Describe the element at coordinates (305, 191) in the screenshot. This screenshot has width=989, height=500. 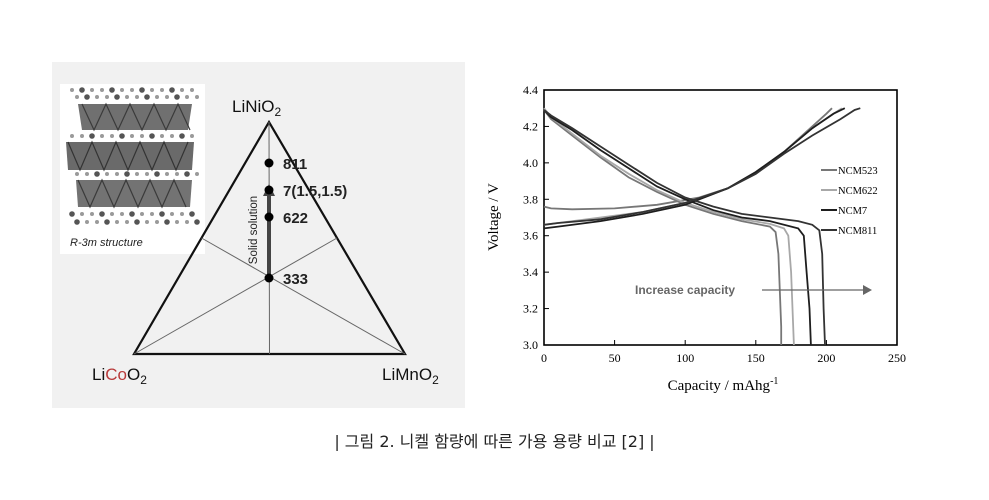
I see `composition-point-7: 7(1.5,1.5)` at that location.